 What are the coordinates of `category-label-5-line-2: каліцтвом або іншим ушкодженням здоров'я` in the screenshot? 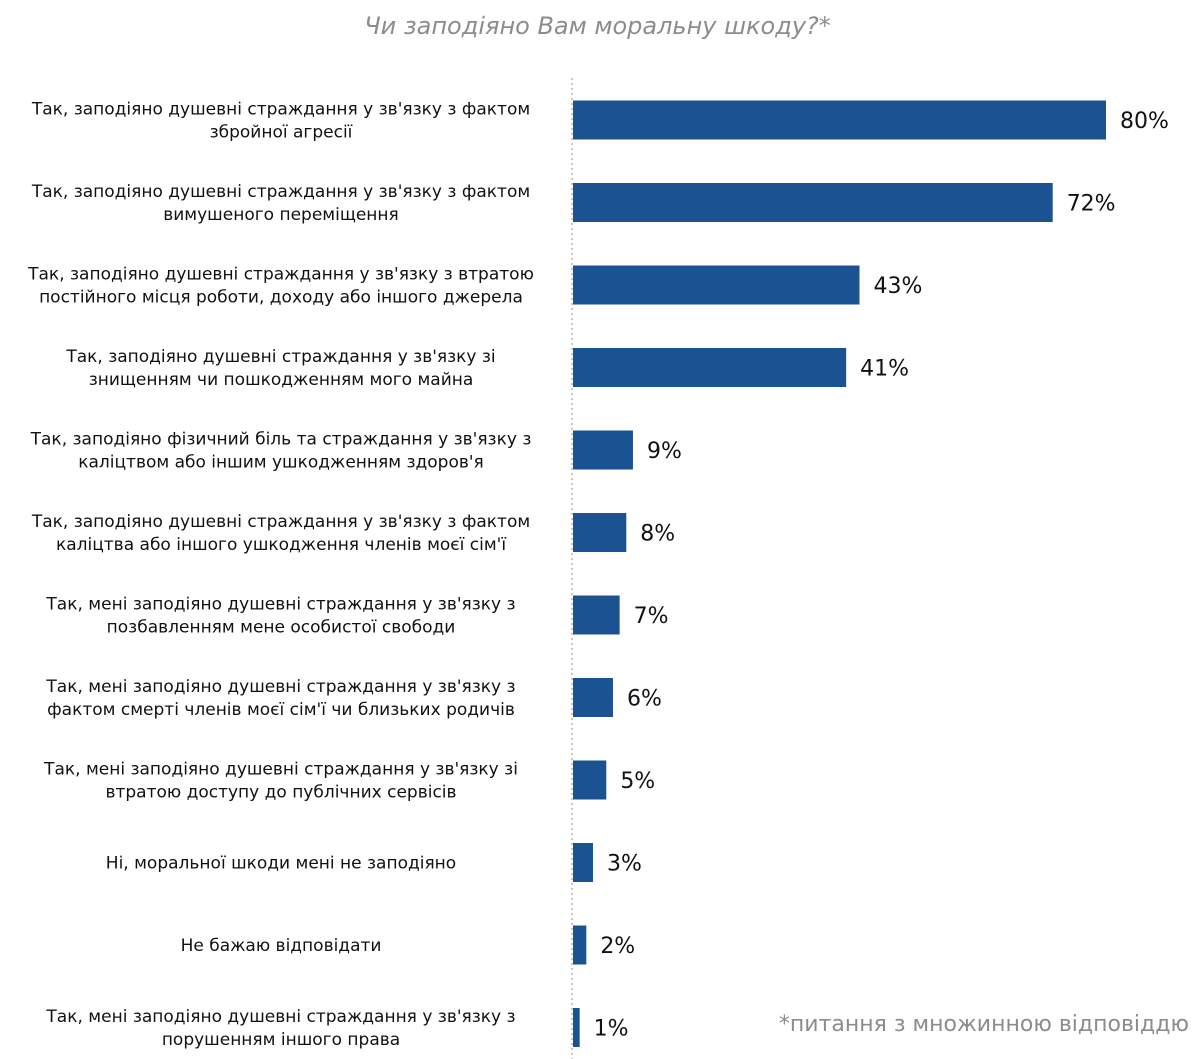 It's located at (281, 463).